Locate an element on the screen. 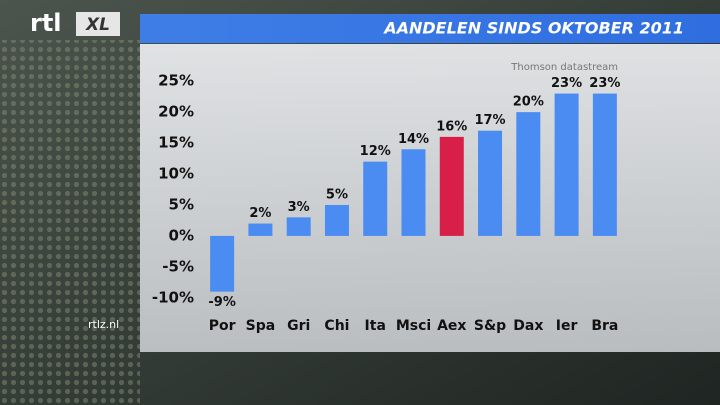 This screenshot has height=405, width=720. title-bar is located at coordinates (430, 28).